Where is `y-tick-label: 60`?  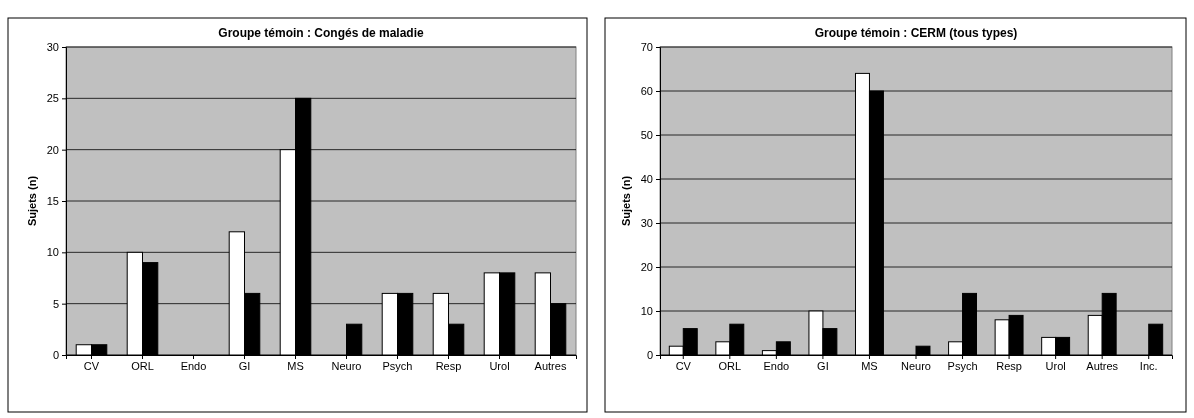 y-tick-label: 60 is located at coordinates (646, 91).